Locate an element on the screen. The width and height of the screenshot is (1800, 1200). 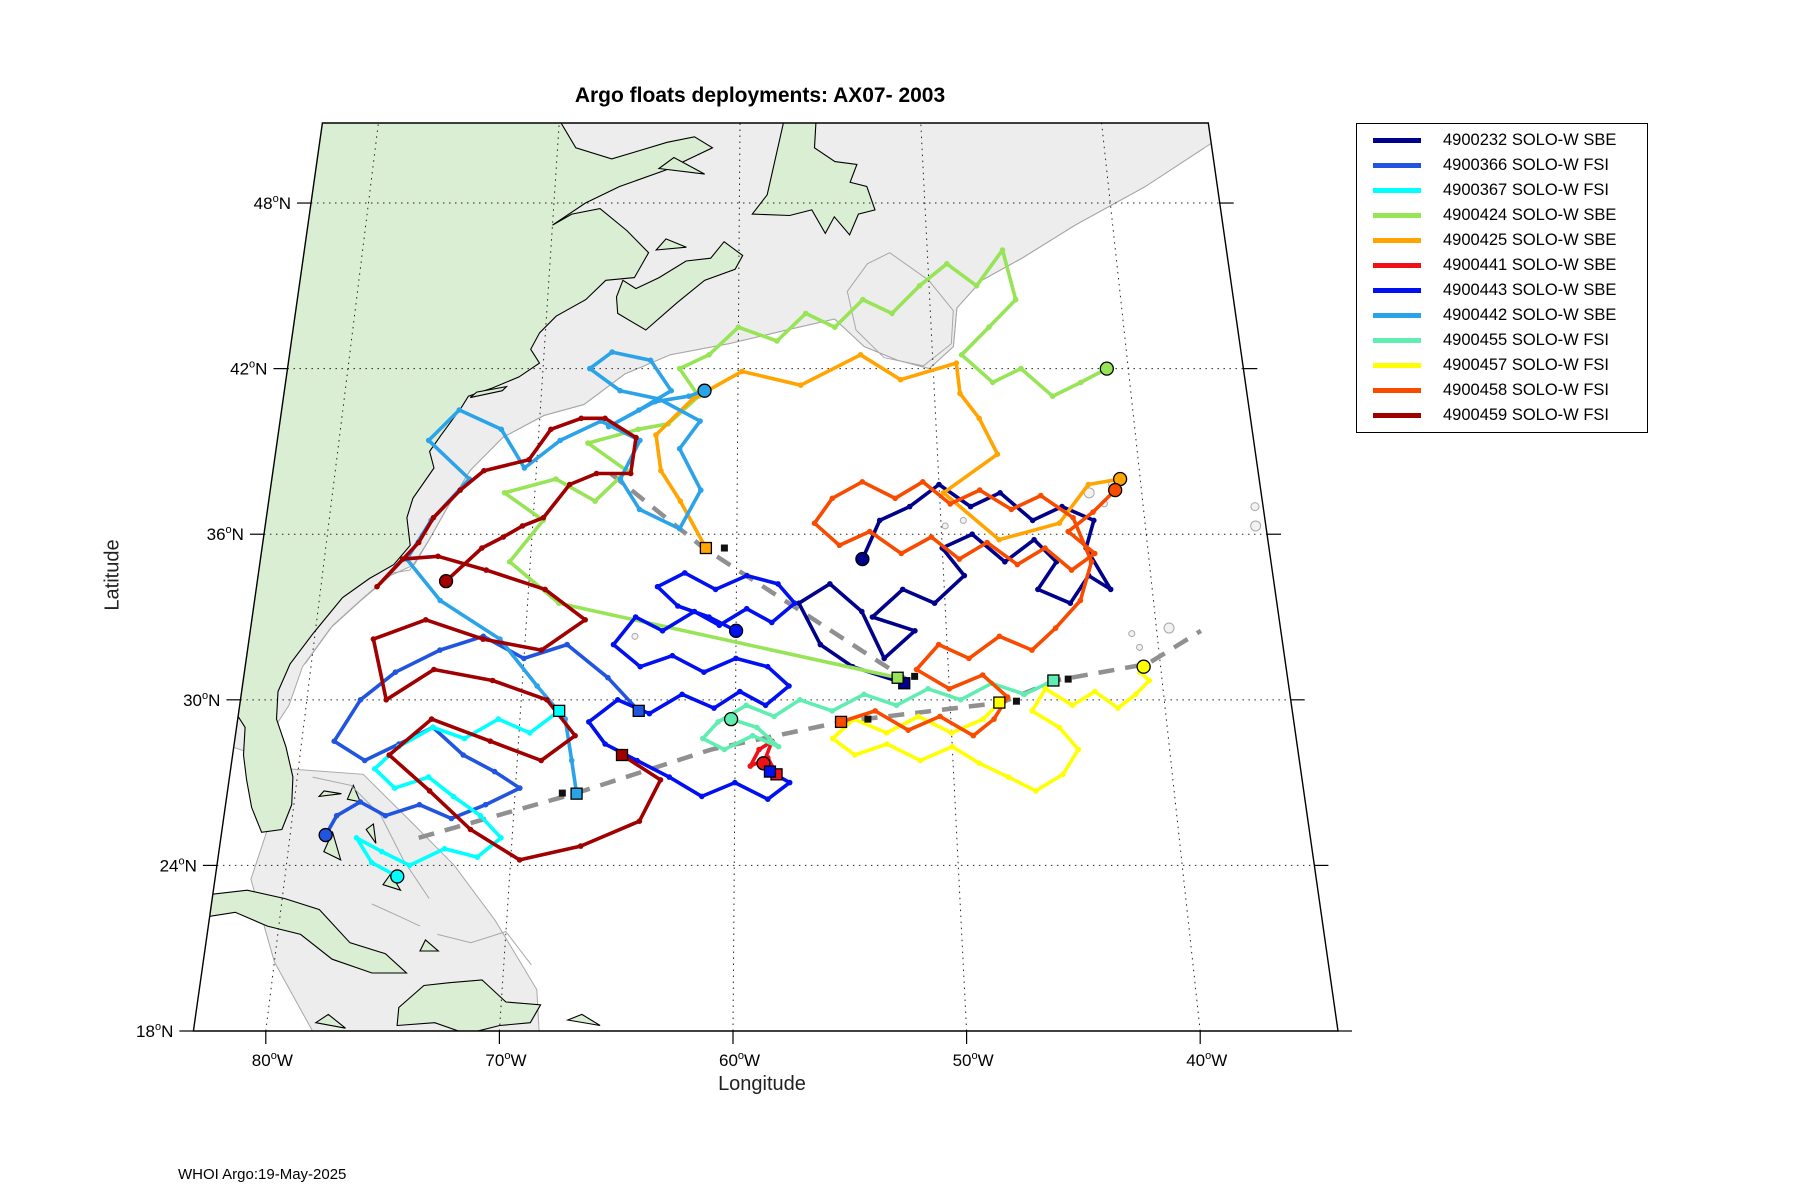
legend-label: 4900457 SOLO-W FSI is located at coordinates (1526, 365).